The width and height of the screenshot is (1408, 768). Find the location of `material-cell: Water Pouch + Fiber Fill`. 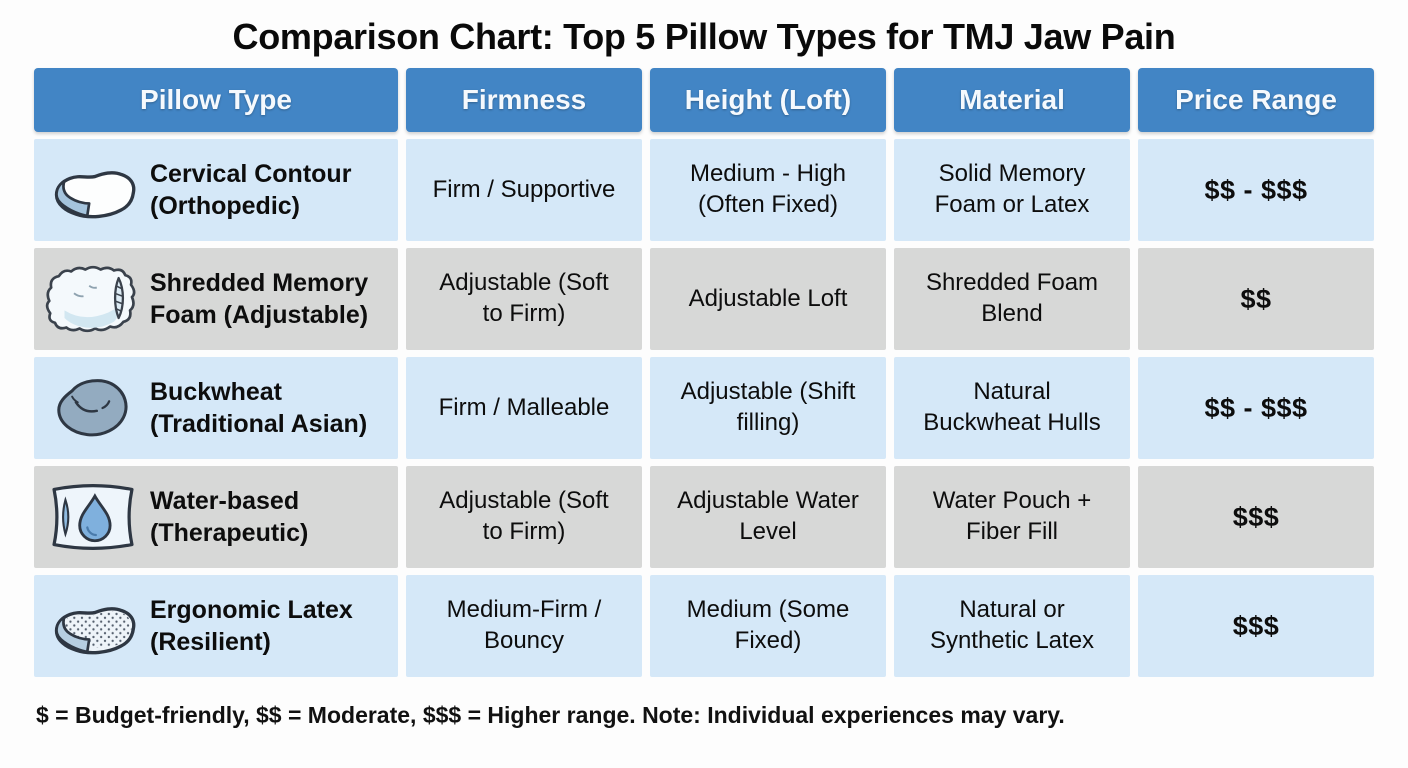

material-cell: Water Pouch + Fiber Fill is located at coordinates (1012, 517).